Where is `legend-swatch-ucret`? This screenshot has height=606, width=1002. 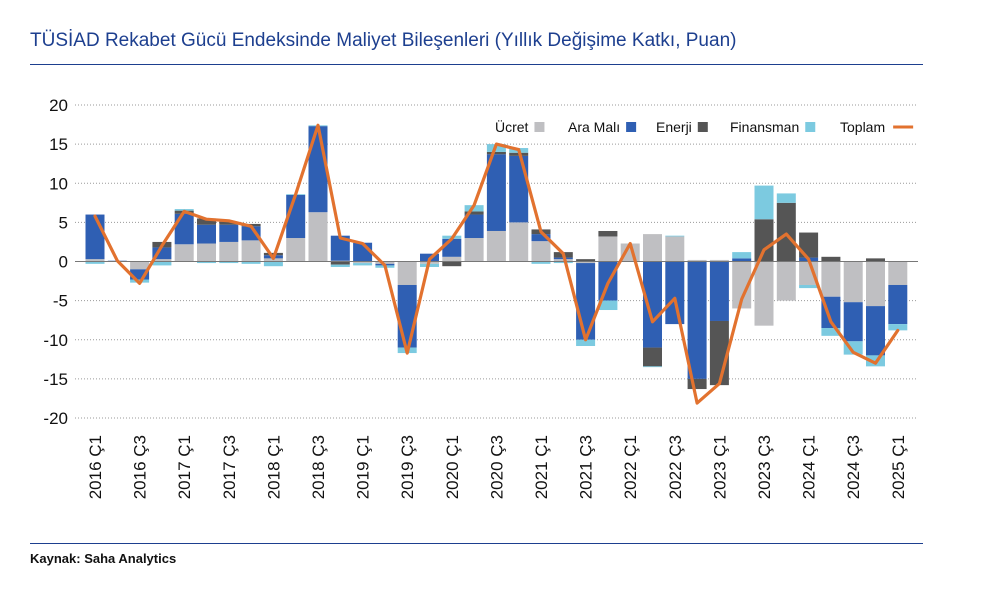
legend-swatch-ucret is located at coordinates (539, 127).